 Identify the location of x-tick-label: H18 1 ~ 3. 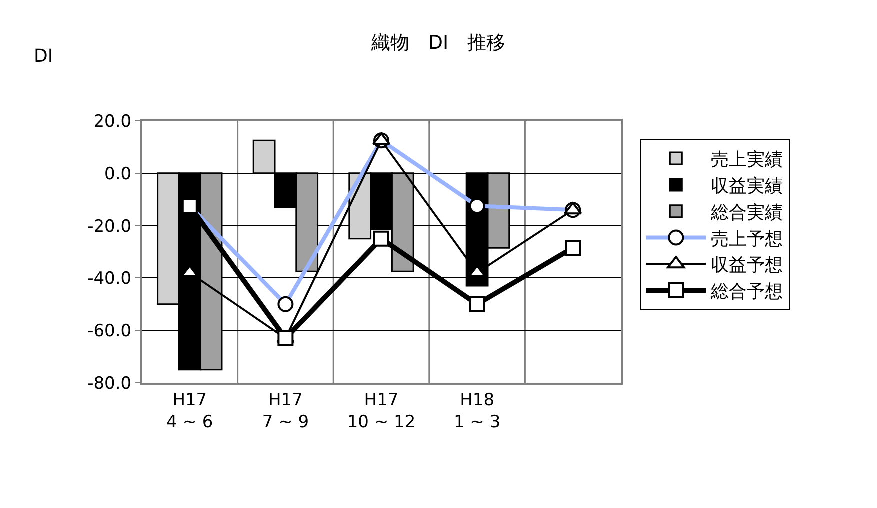
(477, 411).